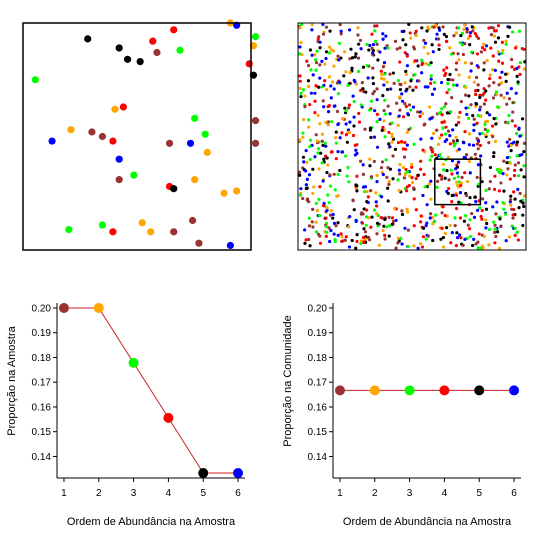 Image resolution: width=550 pixels, height=550 pixels. I want to click on sampling-window-box, so click(458, 182).